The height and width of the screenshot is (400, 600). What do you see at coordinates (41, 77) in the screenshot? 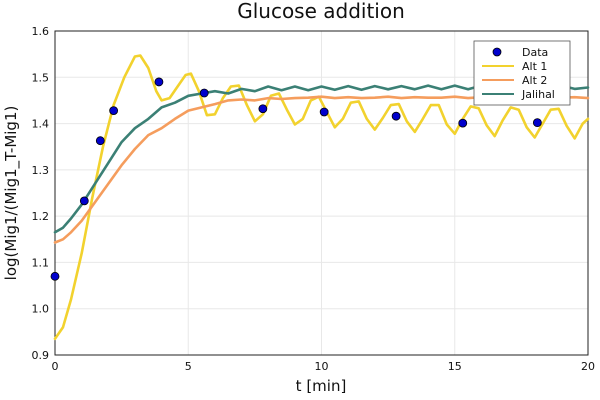
I see `y-tick-label: 1.5` at bounding box center [41, 77].